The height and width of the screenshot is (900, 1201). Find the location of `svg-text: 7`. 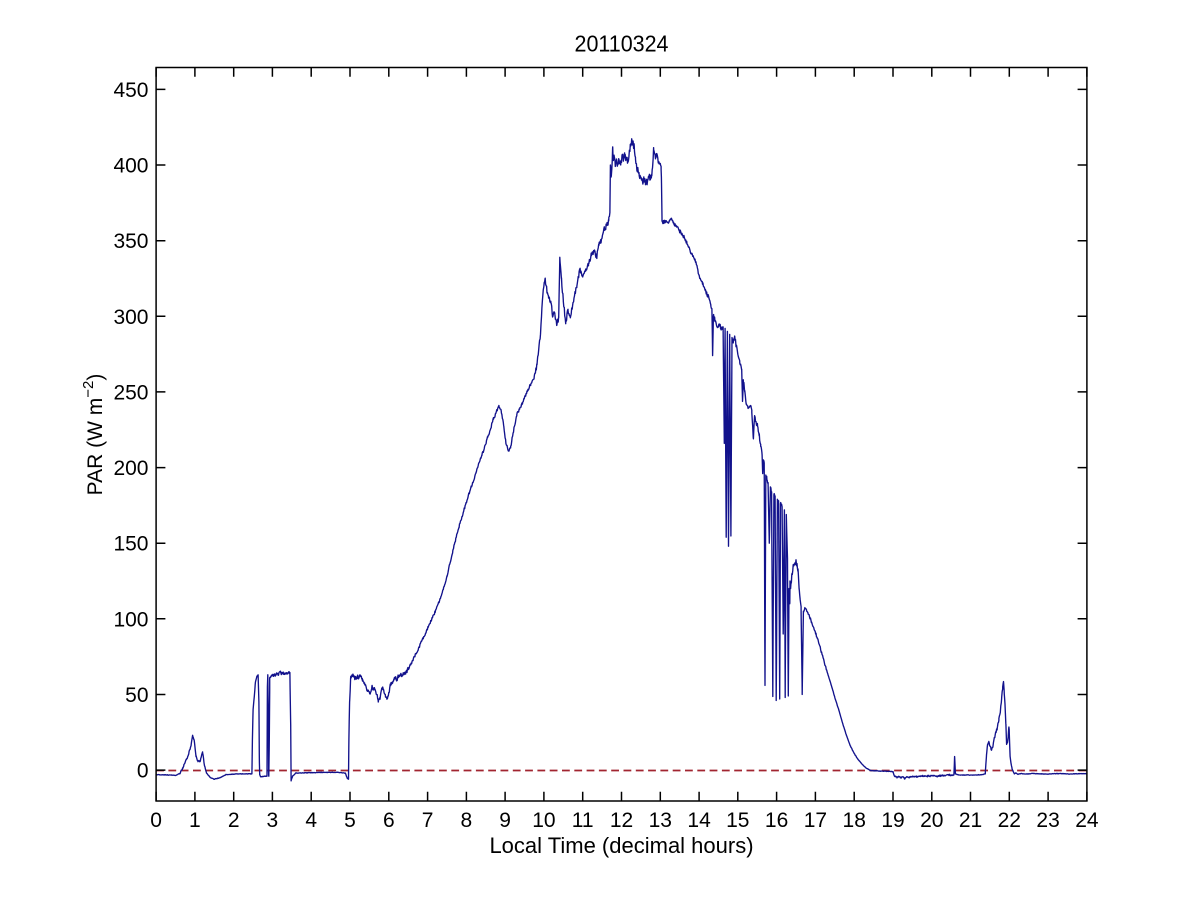

svg-text: 7 is located at coordinates (428, 820).